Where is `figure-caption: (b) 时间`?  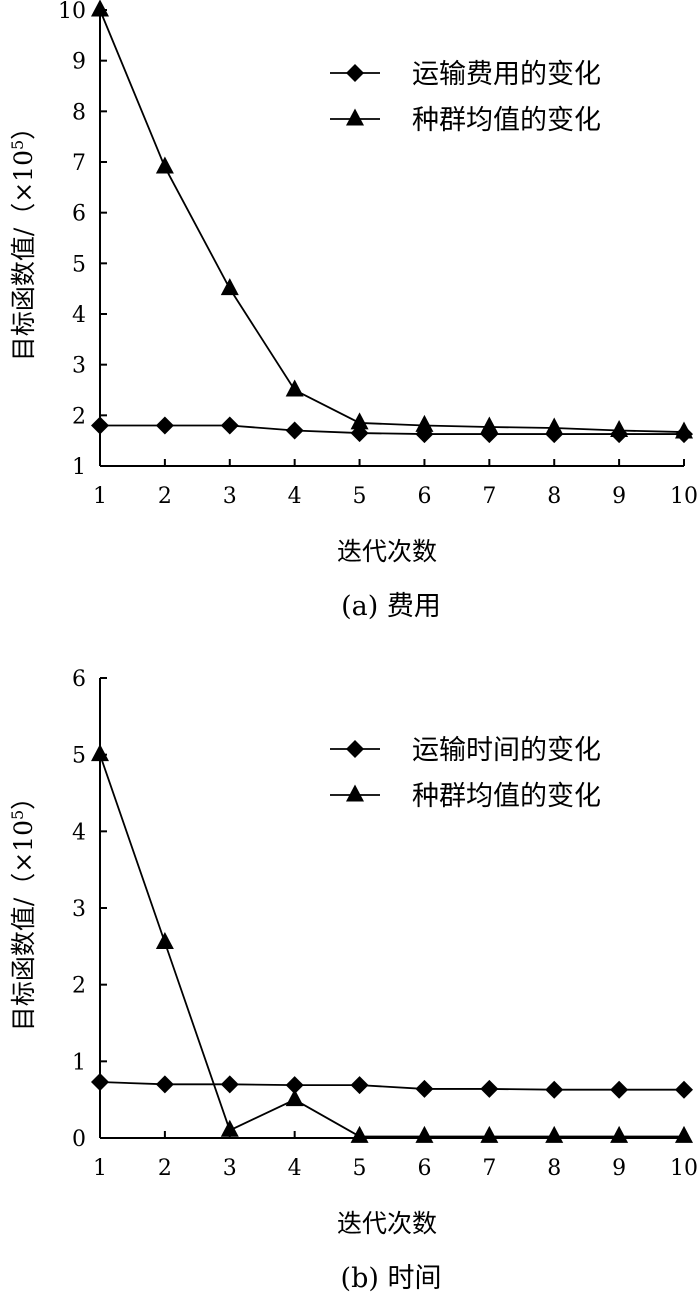 figure-caption: (b) 时间 is located at coordinates (391, 1278).